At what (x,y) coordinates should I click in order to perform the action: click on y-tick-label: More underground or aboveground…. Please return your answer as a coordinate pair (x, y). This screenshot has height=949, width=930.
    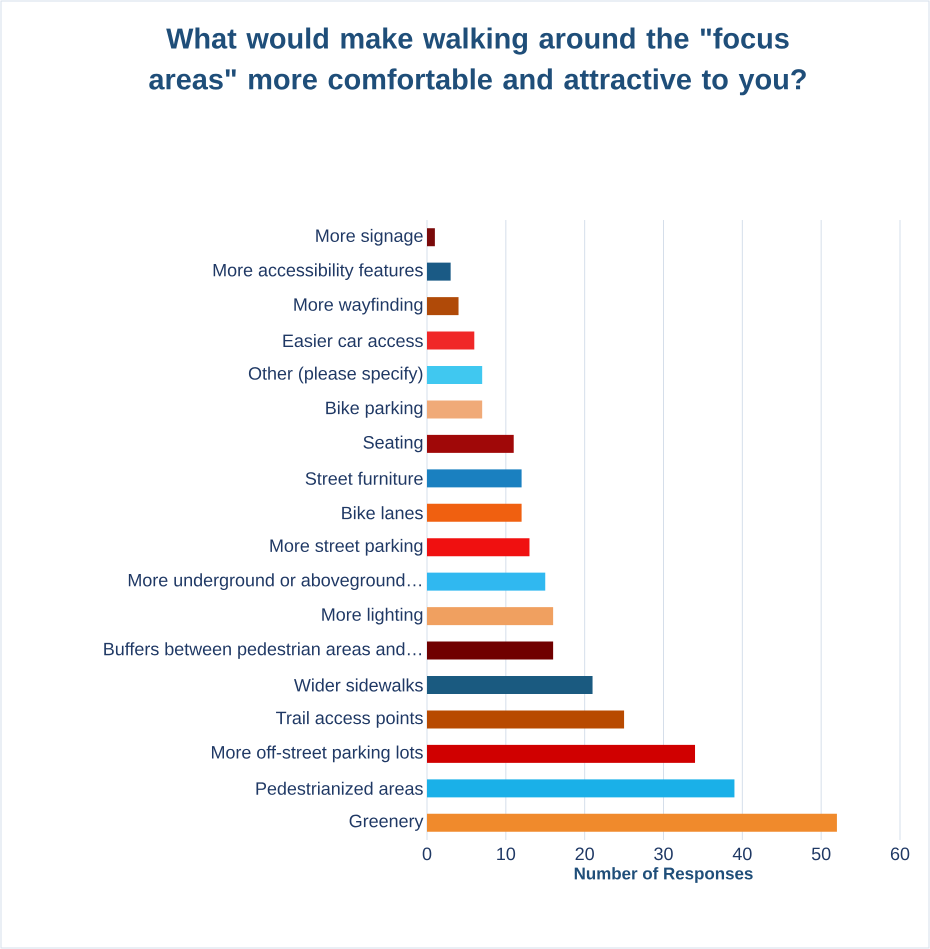
    Looking at the image, I should click on (274, 581).